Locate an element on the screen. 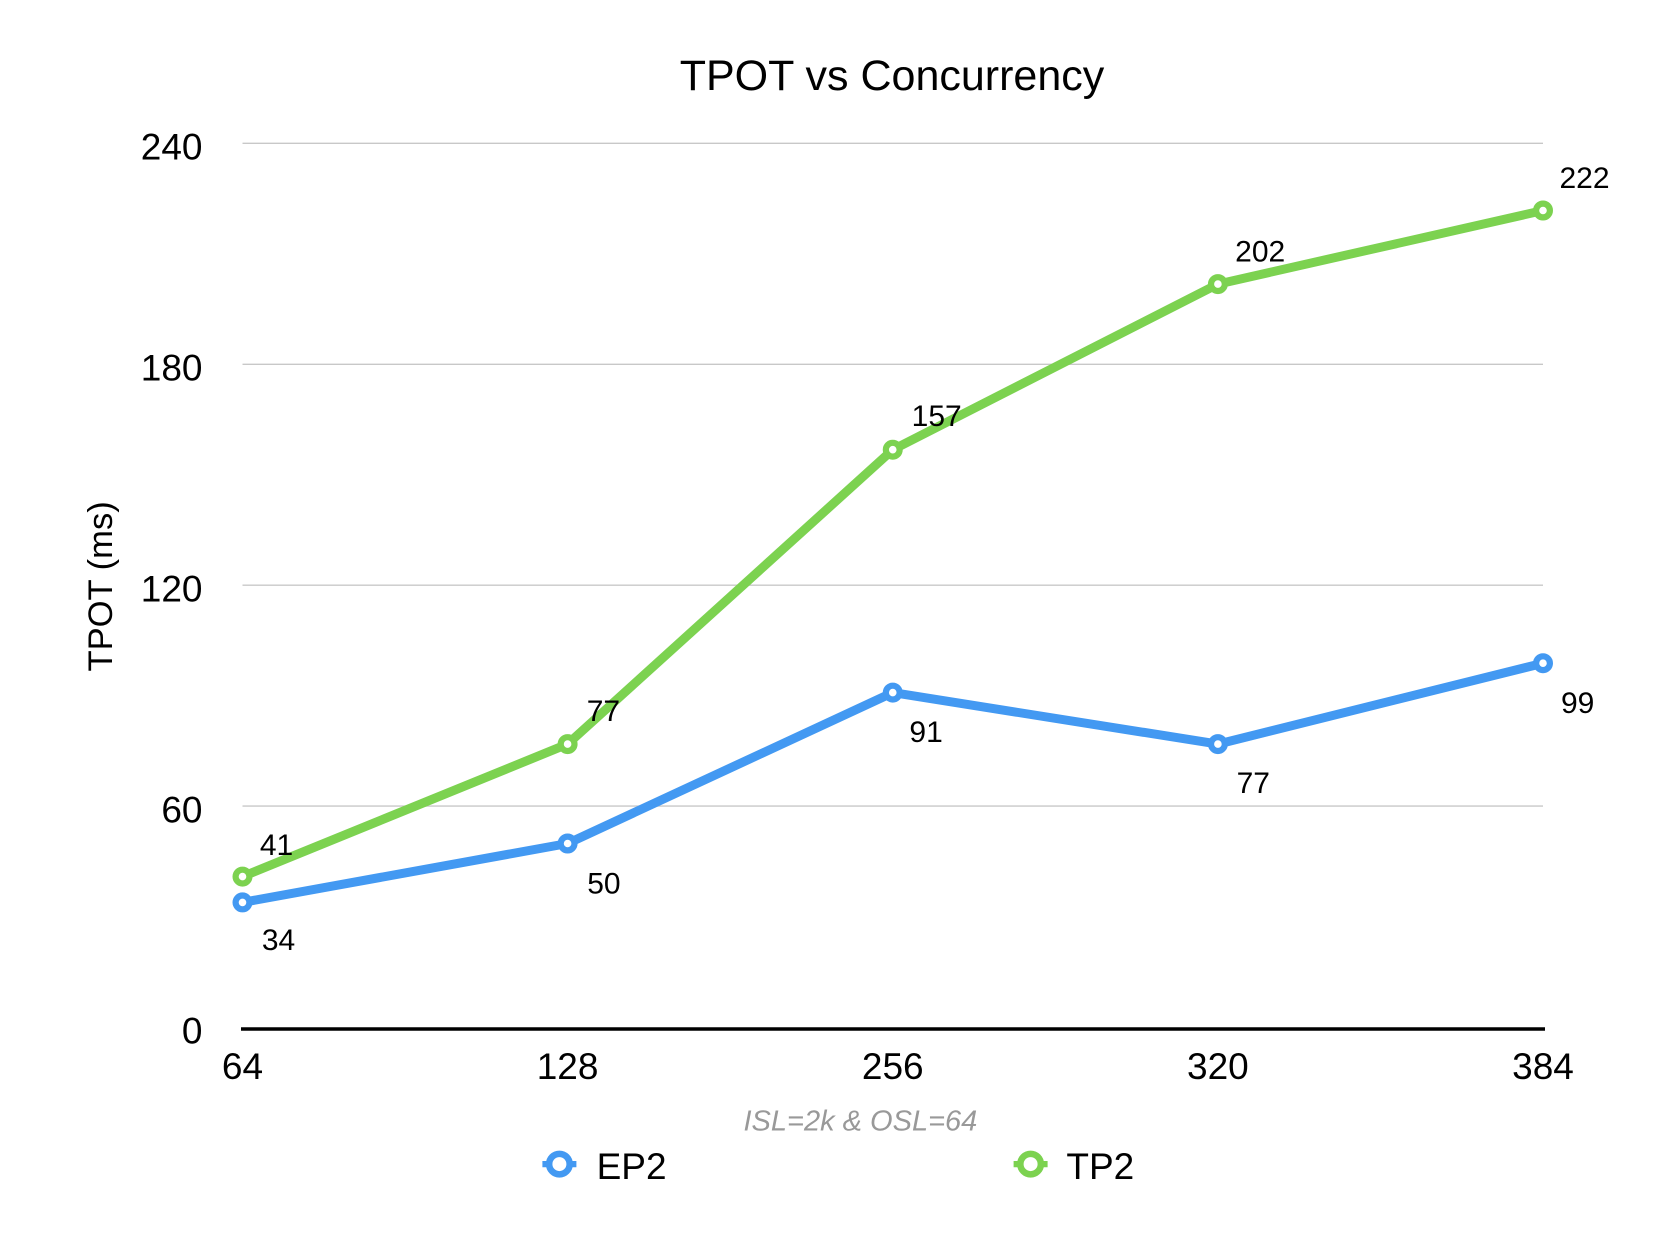 The width and height of the screenshot is (1680, 1248). svg-text: ISL=2k & OSL=64 is located at coordinates (861, 1122).